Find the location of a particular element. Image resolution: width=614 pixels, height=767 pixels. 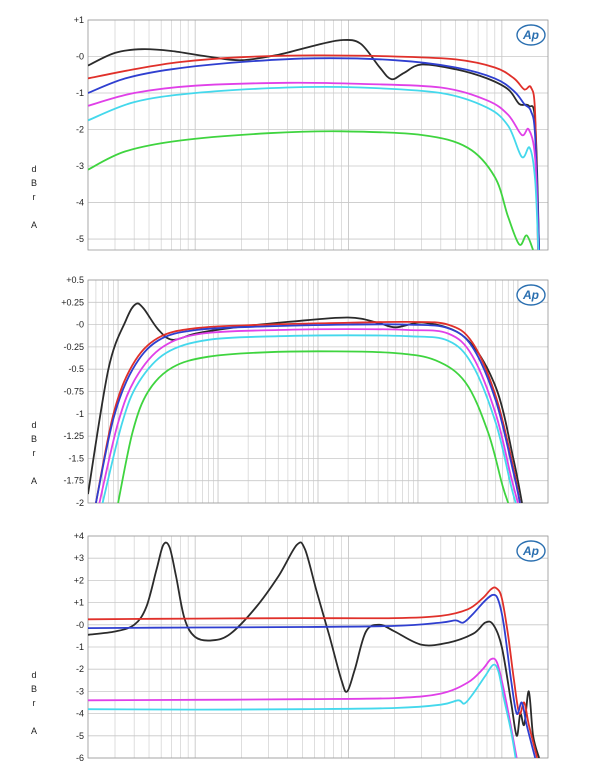

series-line-magenta is located at coordinates (303, 707).